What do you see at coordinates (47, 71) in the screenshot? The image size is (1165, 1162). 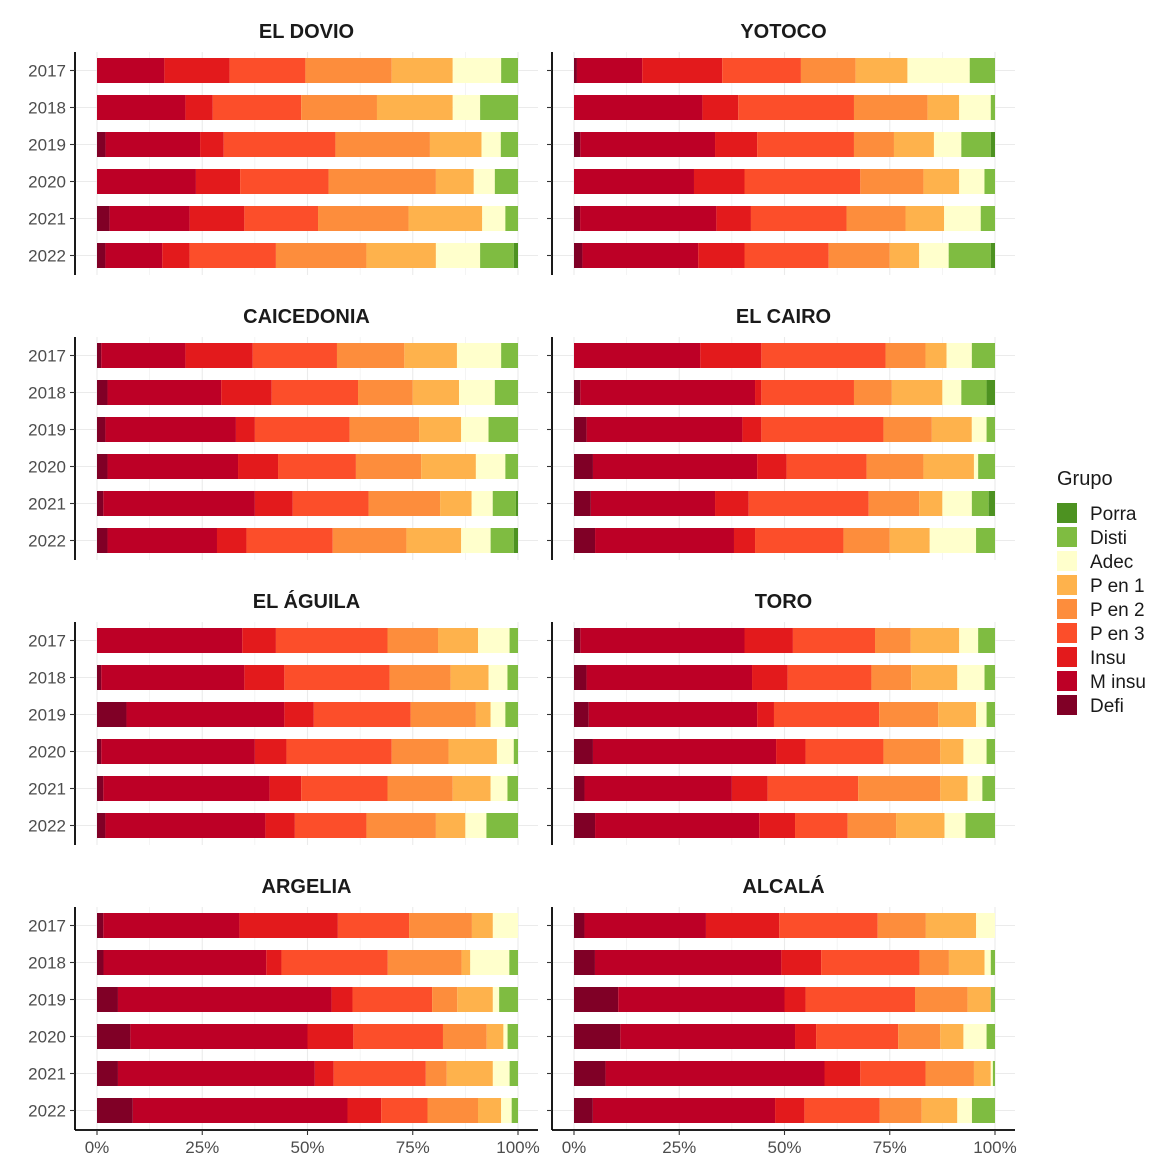 I see `y-tick-label: 2017` at bounding box center [47, 71].